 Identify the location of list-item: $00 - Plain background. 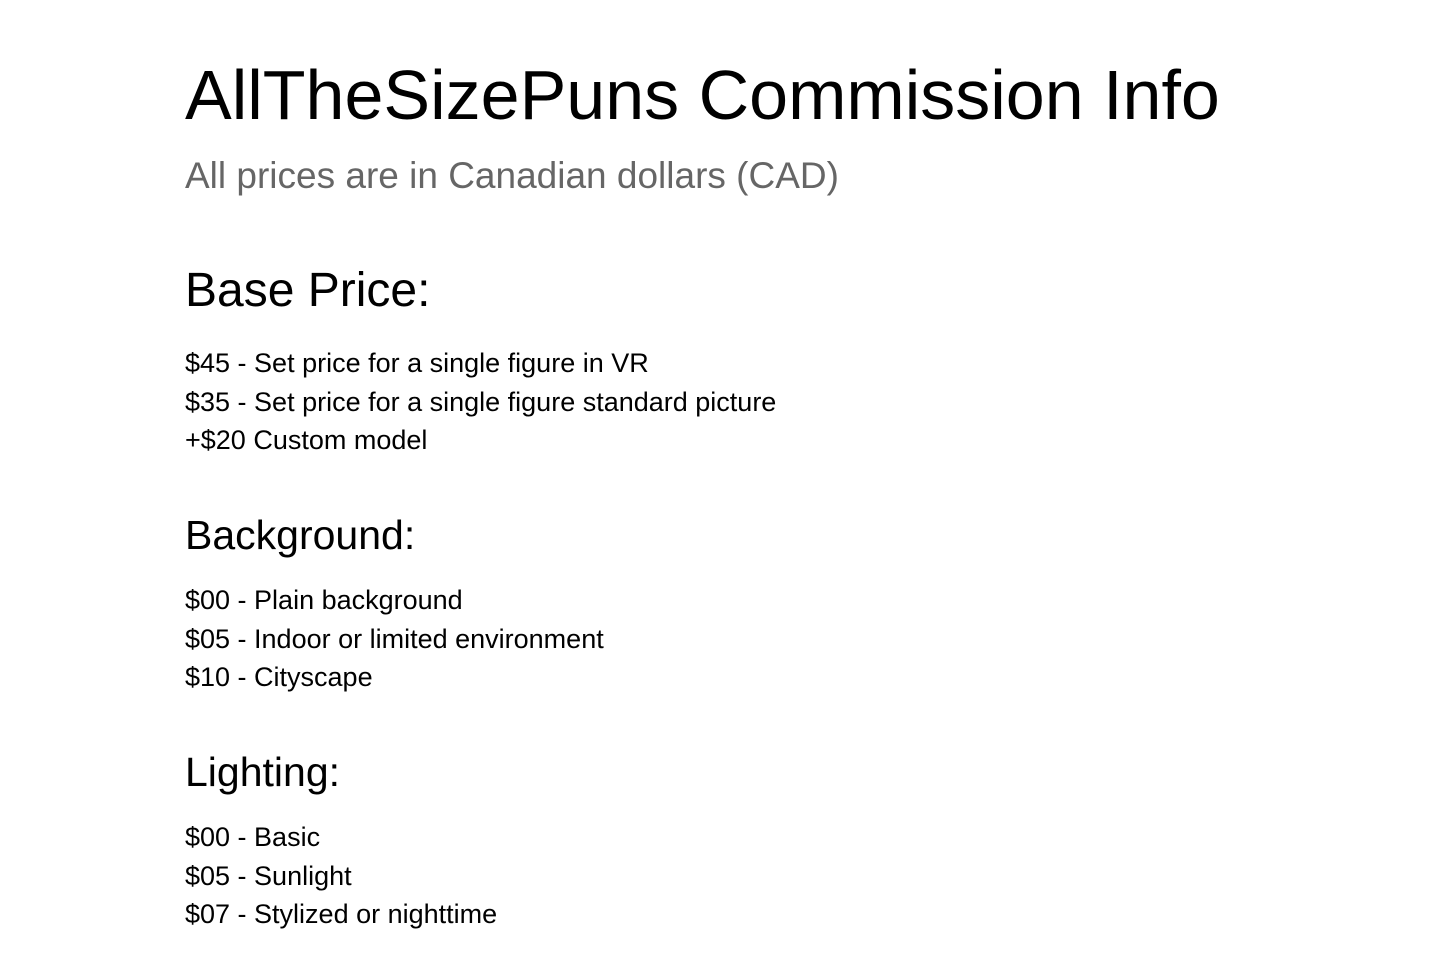
(324, 600).